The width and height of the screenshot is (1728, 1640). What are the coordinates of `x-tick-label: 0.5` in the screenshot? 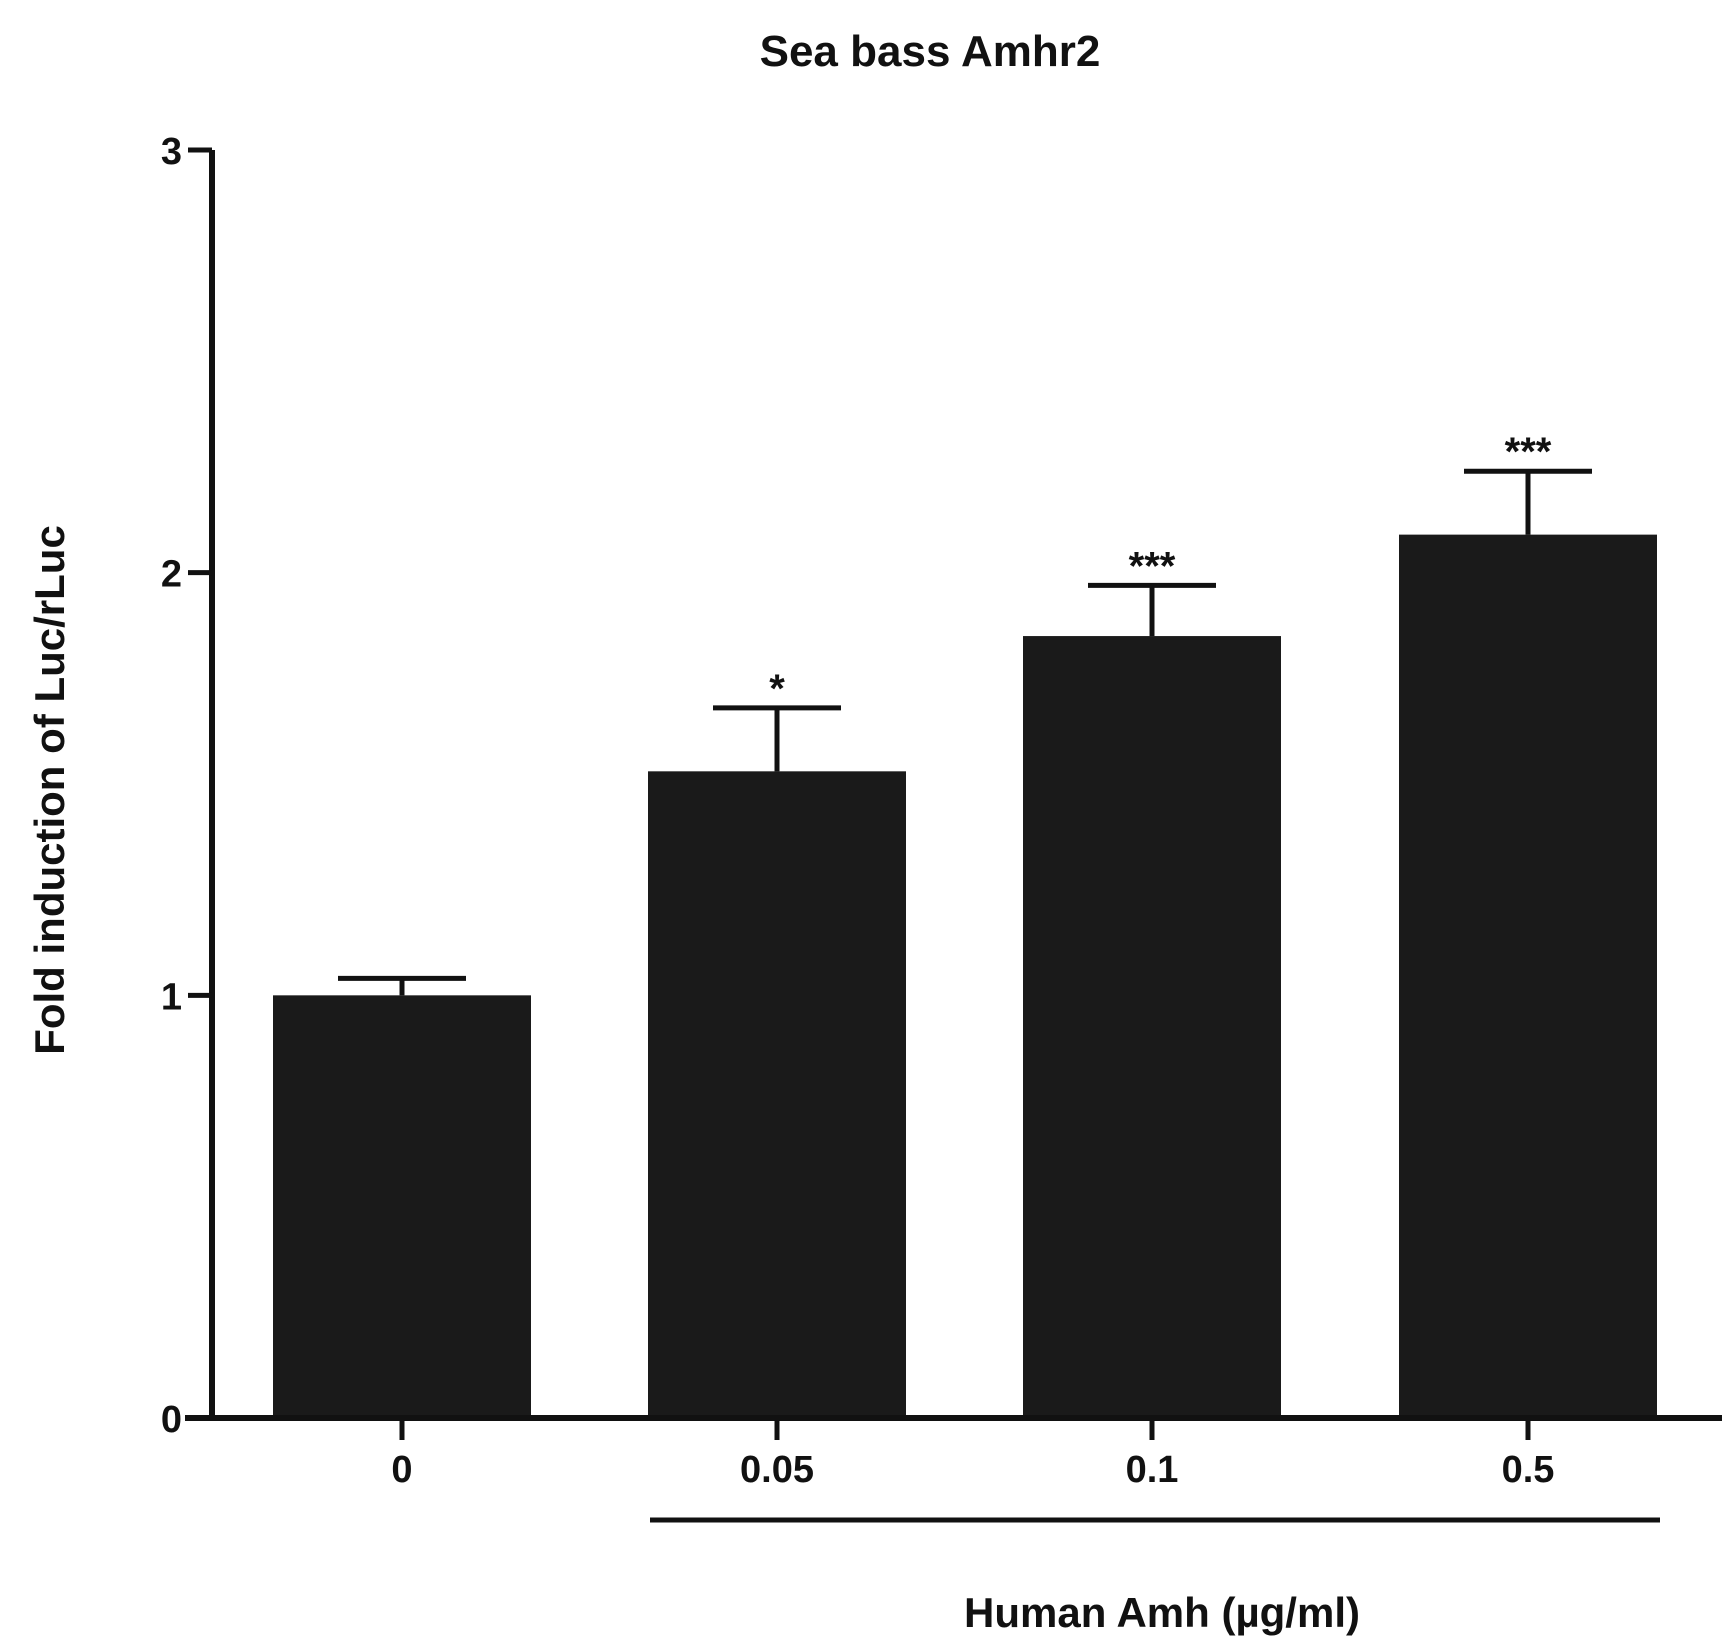 It's located at (1528, 1470).